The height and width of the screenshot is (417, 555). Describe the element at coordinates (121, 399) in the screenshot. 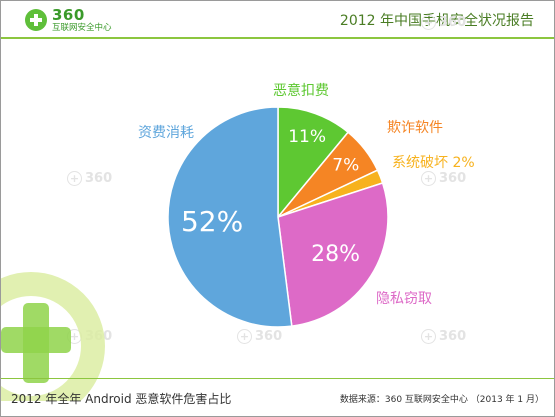

I see `chart-caption: 2012 年全年 Android 恶意软件危害占比` at that location.